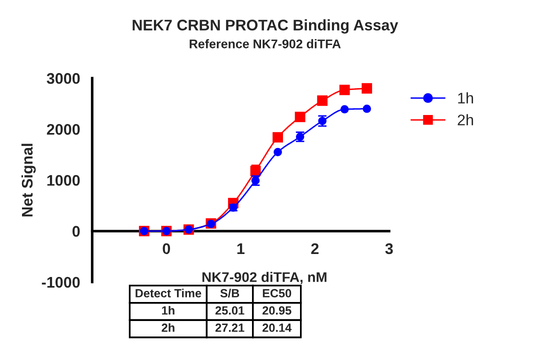 Image resolution: width=552 pixels, height=357 pixels. What do you see at coordinates (277, 328) in the screenshot?
I see `text: 20.14` at bounding box center [277, 328].